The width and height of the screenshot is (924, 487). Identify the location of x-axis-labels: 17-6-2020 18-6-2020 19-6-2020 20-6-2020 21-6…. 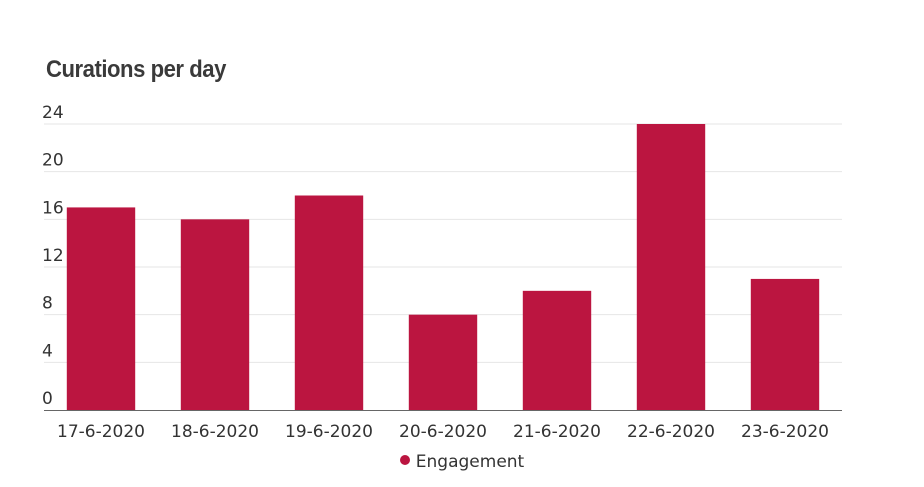
(443, 432).